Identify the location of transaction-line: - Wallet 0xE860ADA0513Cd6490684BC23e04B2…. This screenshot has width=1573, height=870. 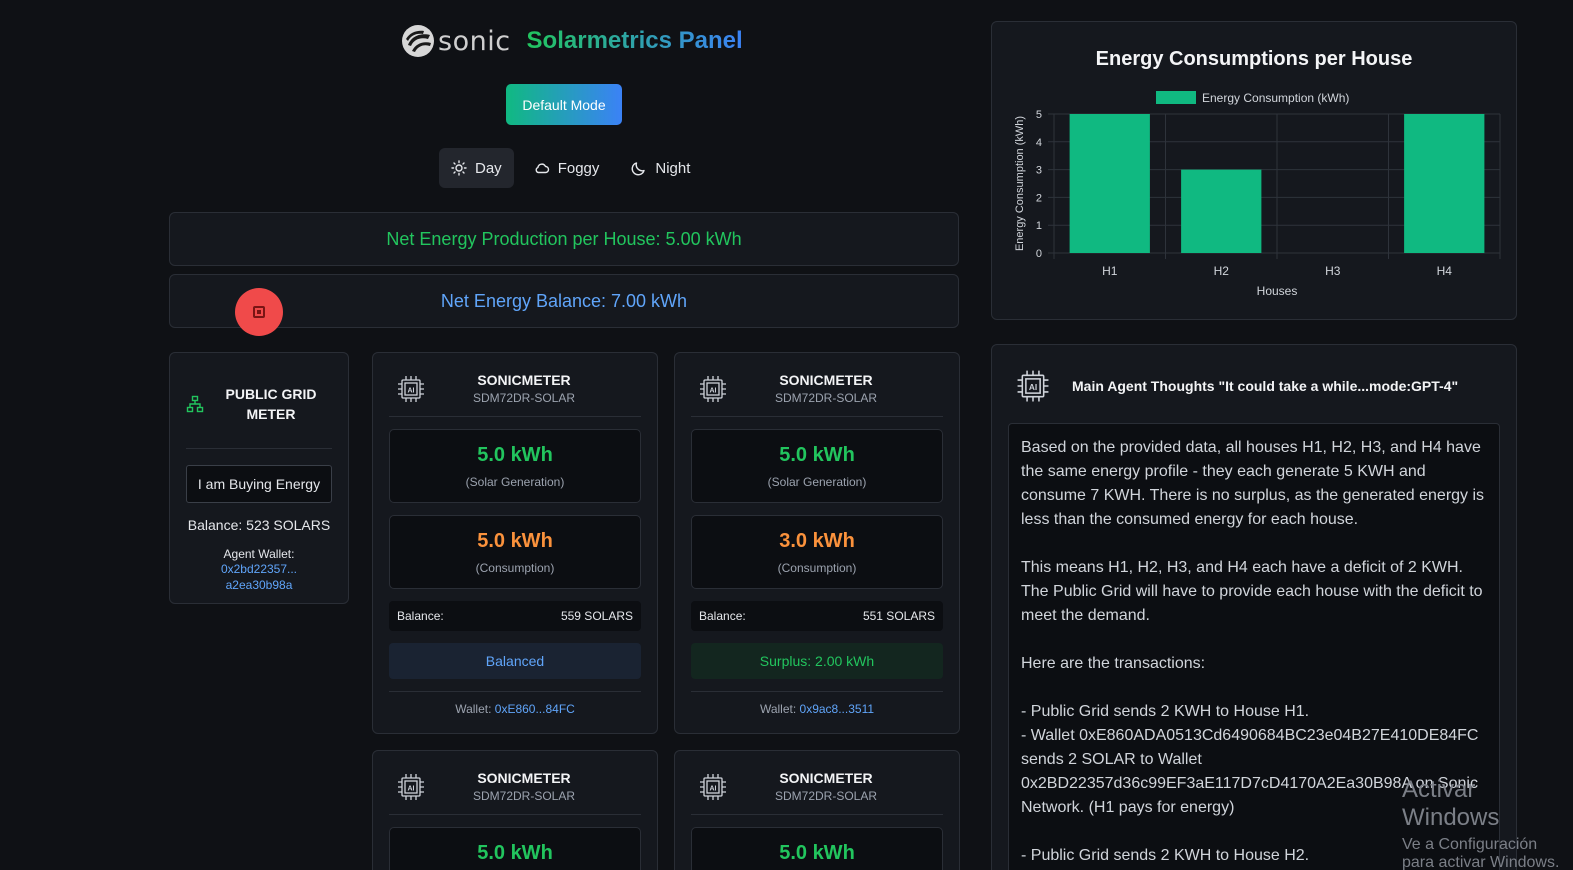
(1250, 771).